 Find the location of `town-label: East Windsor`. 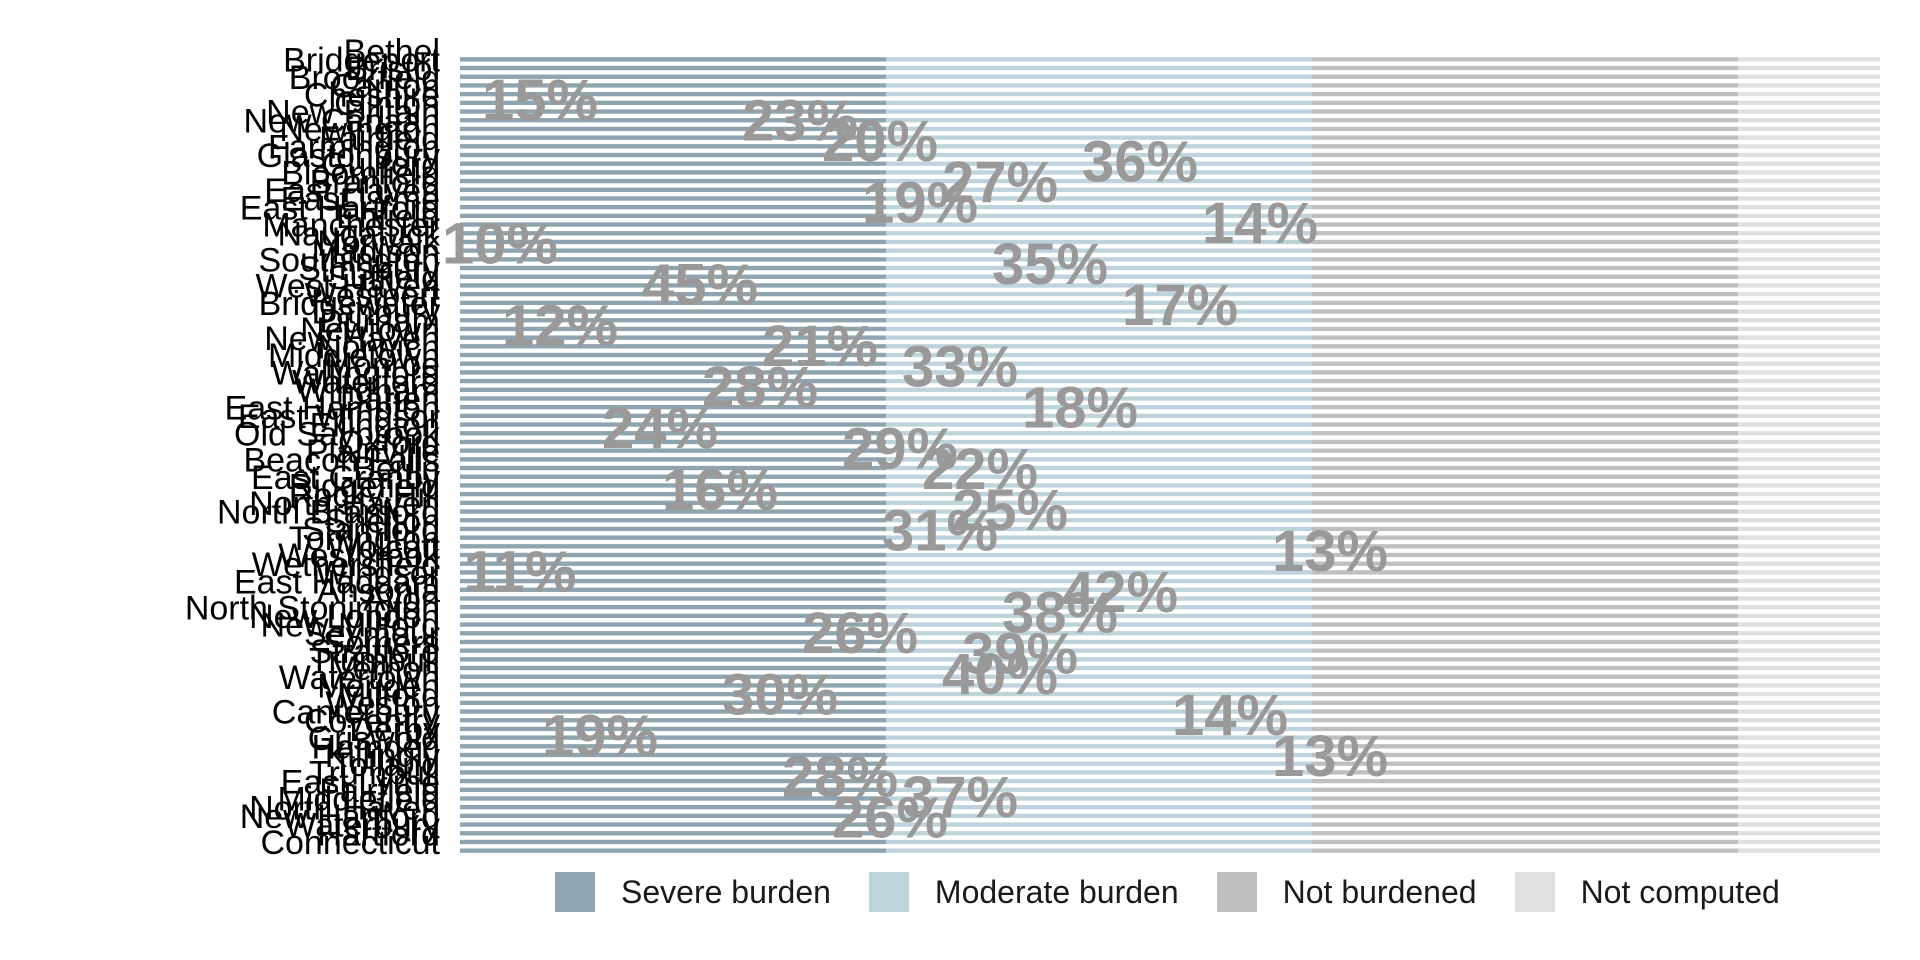

town-label: East Windsor is located at coordinates (339, 417).